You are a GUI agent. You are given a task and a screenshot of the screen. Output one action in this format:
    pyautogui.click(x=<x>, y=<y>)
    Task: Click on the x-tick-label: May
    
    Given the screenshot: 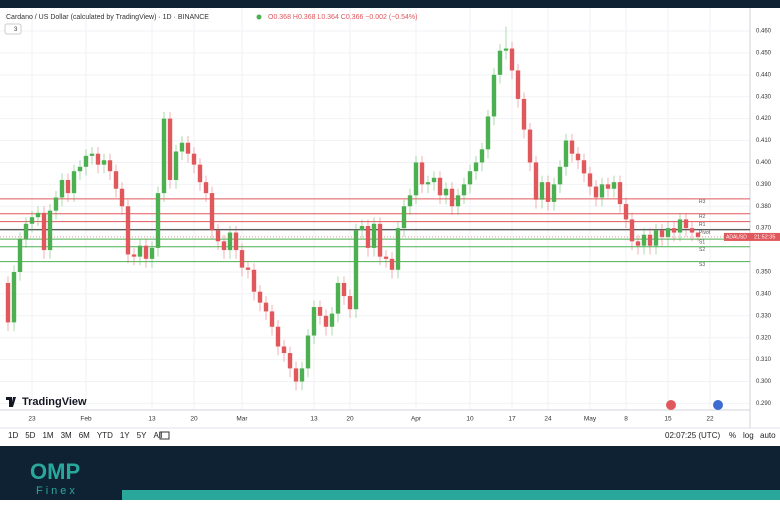 What is the action you would take?
    pyautogui.click(x=590, y=419)
    